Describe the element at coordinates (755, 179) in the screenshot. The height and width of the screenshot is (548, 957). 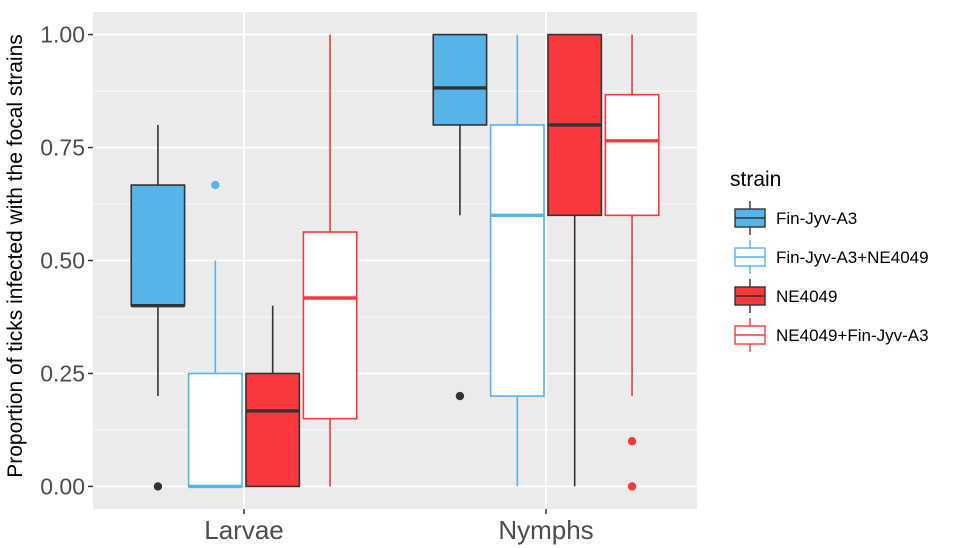
I see `legend-title: strain` at that location.